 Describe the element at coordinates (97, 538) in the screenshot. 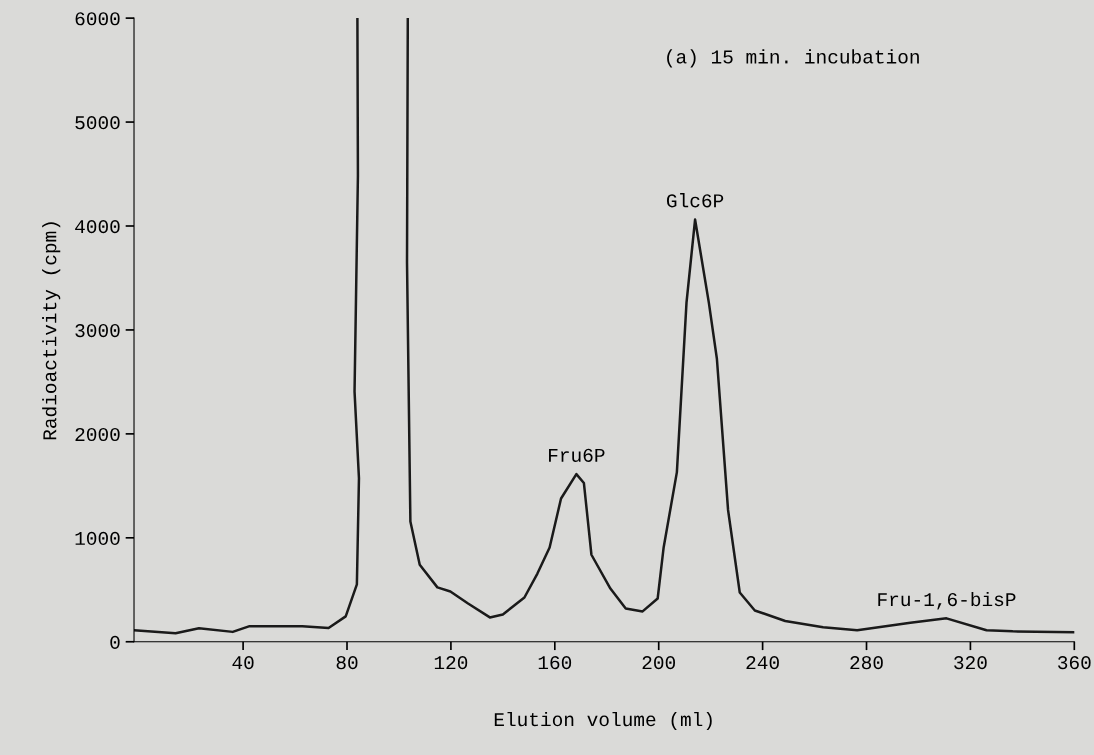

I see `y-tick-label: 1000` at that location.